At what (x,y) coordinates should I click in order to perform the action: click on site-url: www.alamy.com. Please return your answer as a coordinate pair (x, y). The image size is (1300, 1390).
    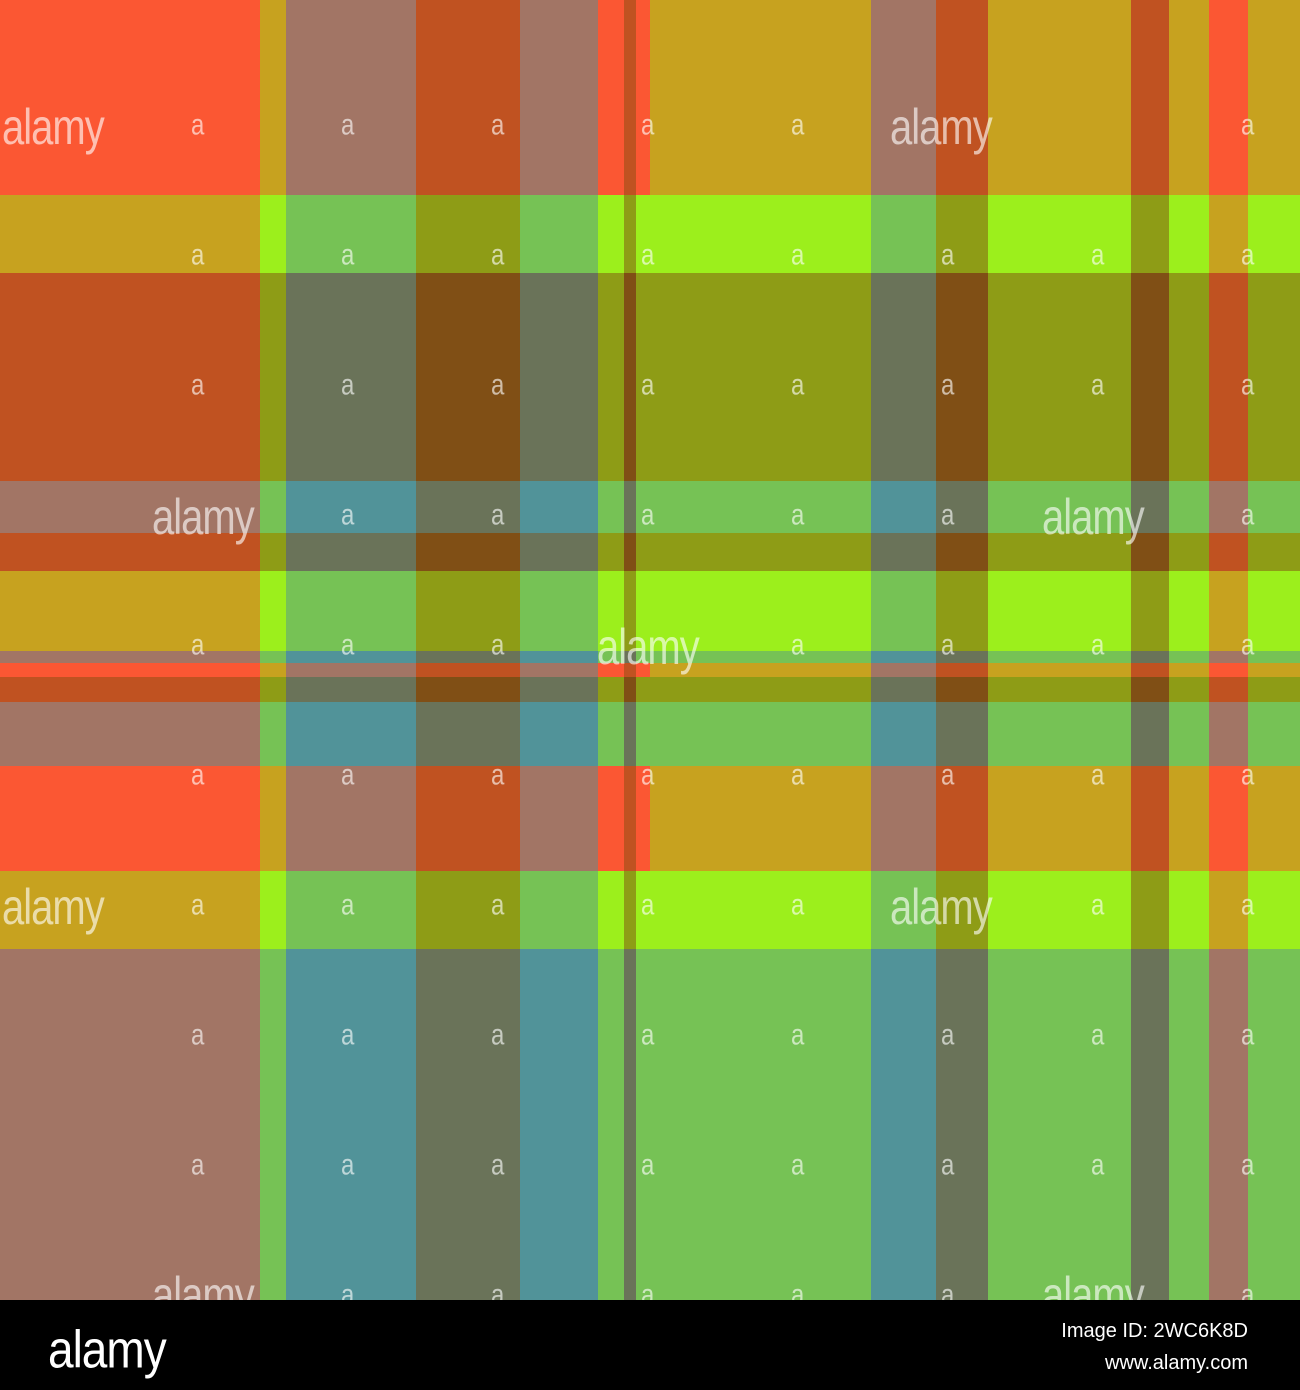
    Looking at the image, I should click on (1176, 1363).